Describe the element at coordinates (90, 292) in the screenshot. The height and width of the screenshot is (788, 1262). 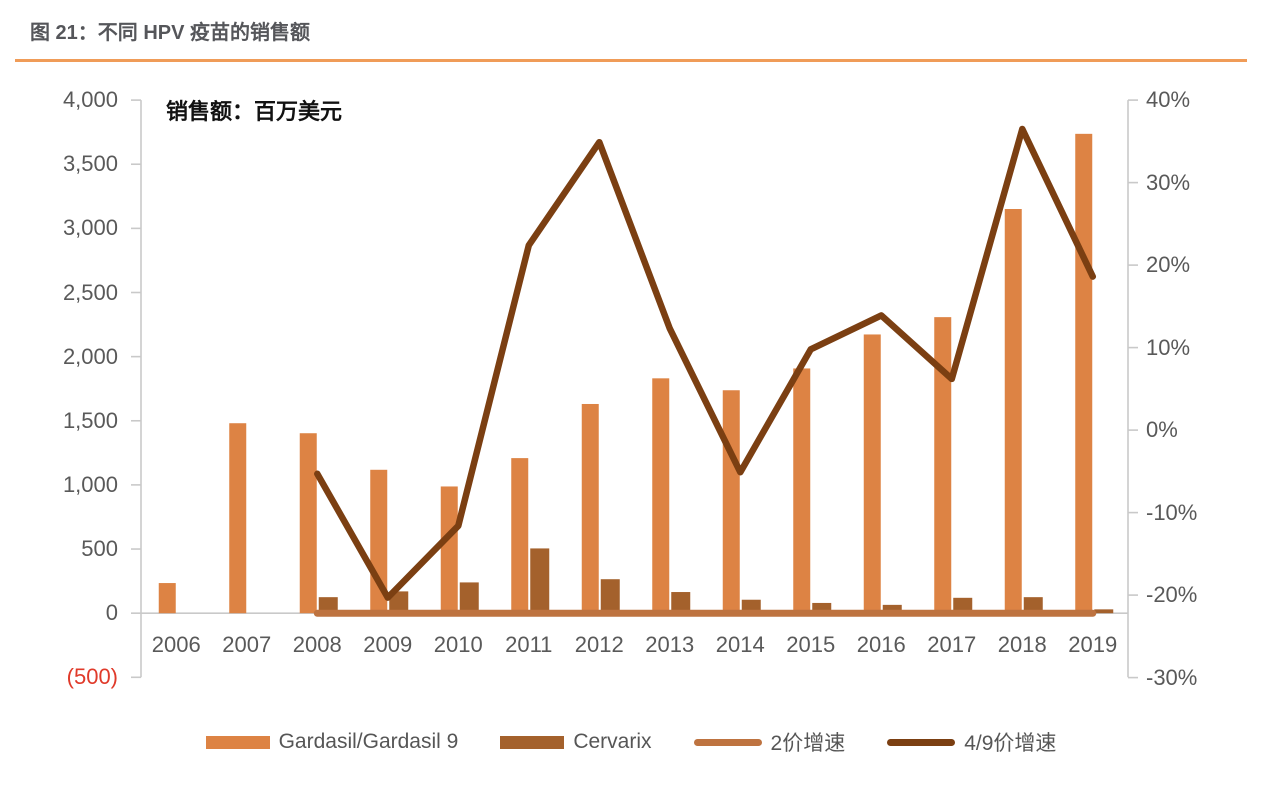
I see `y-axis-label-left: 2,500` at that location.